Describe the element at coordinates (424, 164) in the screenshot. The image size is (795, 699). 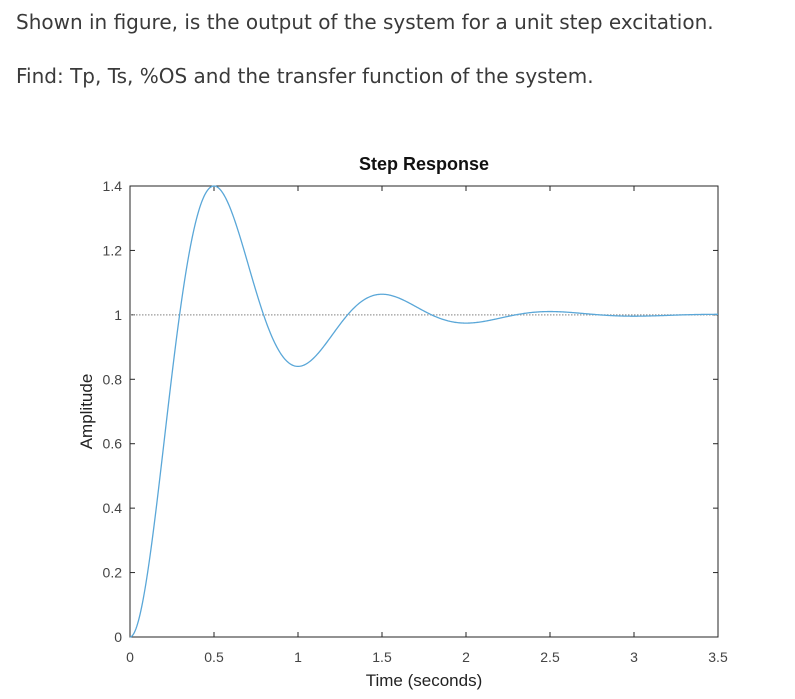
I see `chart-title: Step Response` at that location.